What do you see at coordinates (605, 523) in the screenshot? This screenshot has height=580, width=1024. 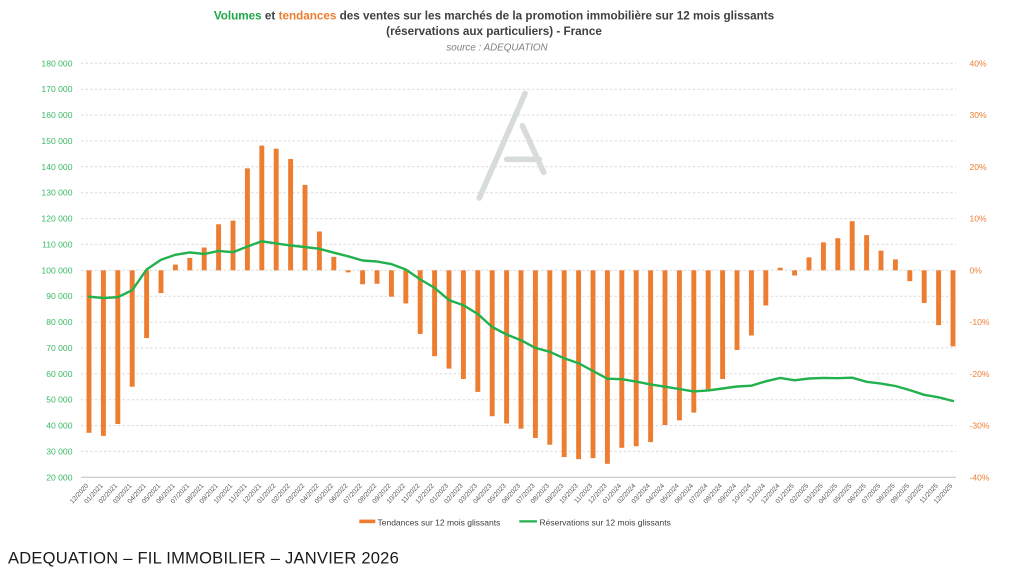 I see `svg-text:Réservations sur 12 mois gliss: Réservations sur 12 mois glissants` at bounding box center [605, 523].